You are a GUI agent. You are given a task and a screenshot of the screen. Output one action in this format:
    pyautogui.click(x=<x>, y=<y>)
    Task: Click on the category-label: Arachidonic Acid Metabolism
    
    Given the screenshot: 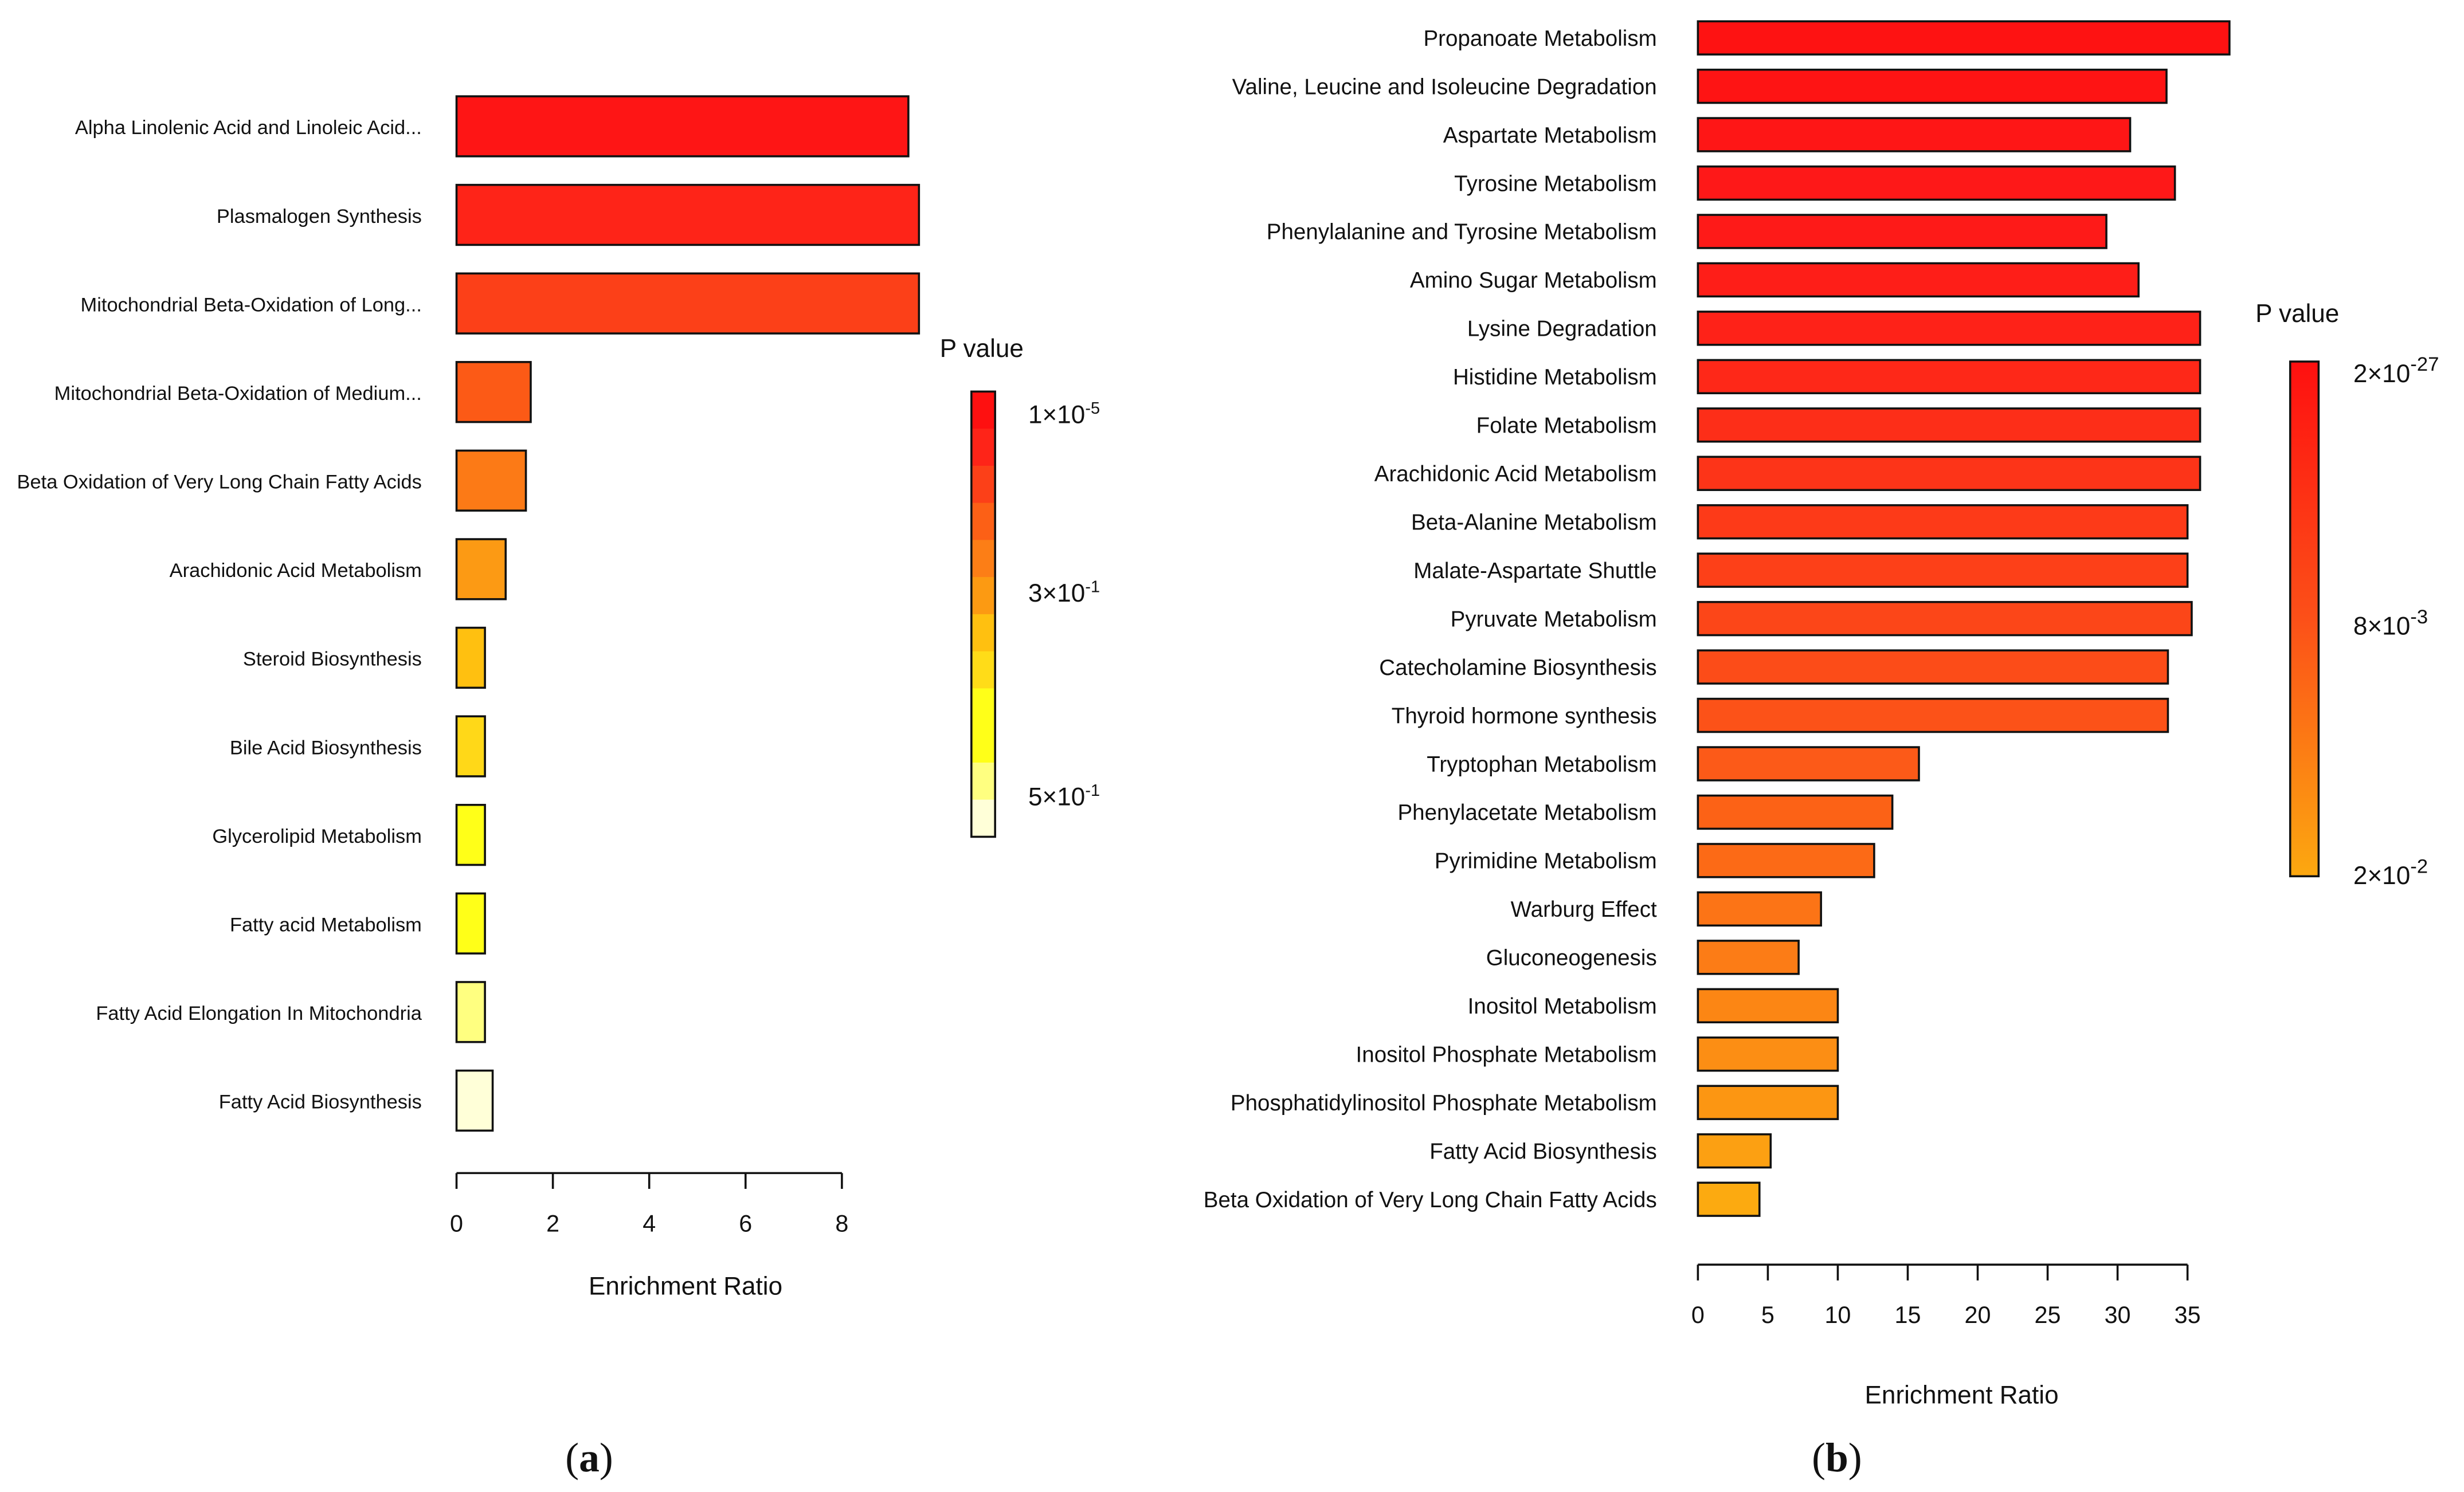 What is the action you would take?
    pyautogui.click(x=296, y=571)
    